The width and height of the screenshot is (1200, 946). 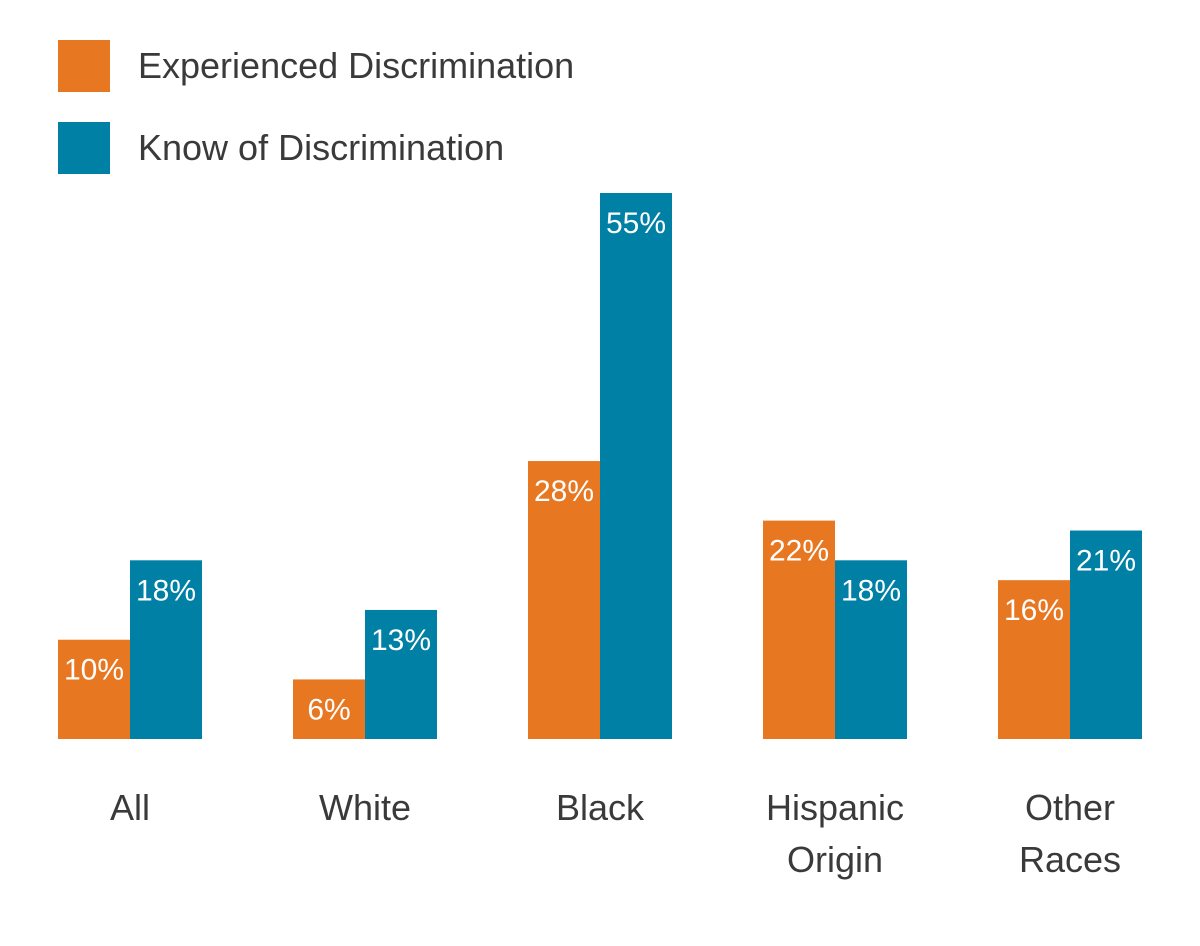 What do you see at coordinates (356, 65) in the screenshot?
I see `legend-label: Experienced Discrimination` at bounding box center [356, 65].